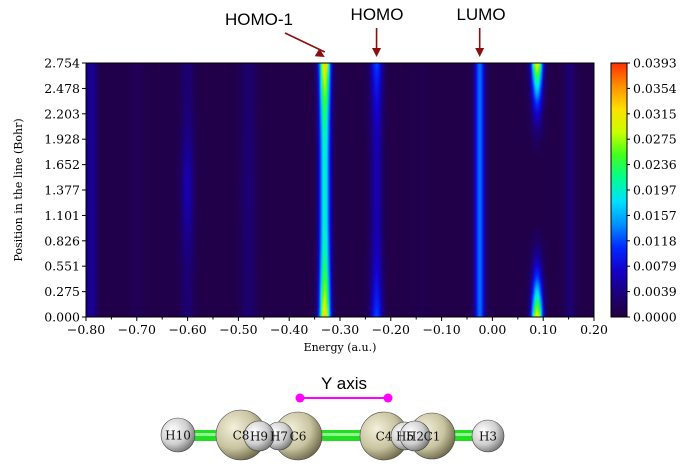 The height and width of the screenshot is (469, 700). I want to click on colorbar-tick-label: 0.0315, so click(655, 113).